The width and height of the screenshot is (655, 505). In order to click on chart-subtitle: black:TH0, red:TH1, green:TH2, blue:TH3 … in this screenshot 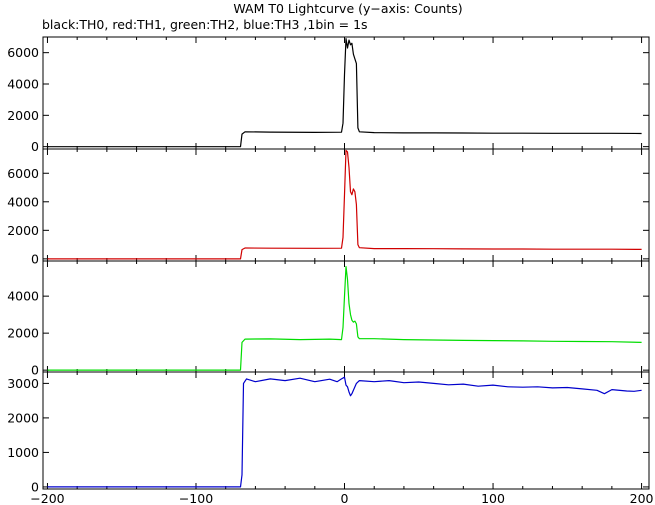, I will do `click(205, 24)`.